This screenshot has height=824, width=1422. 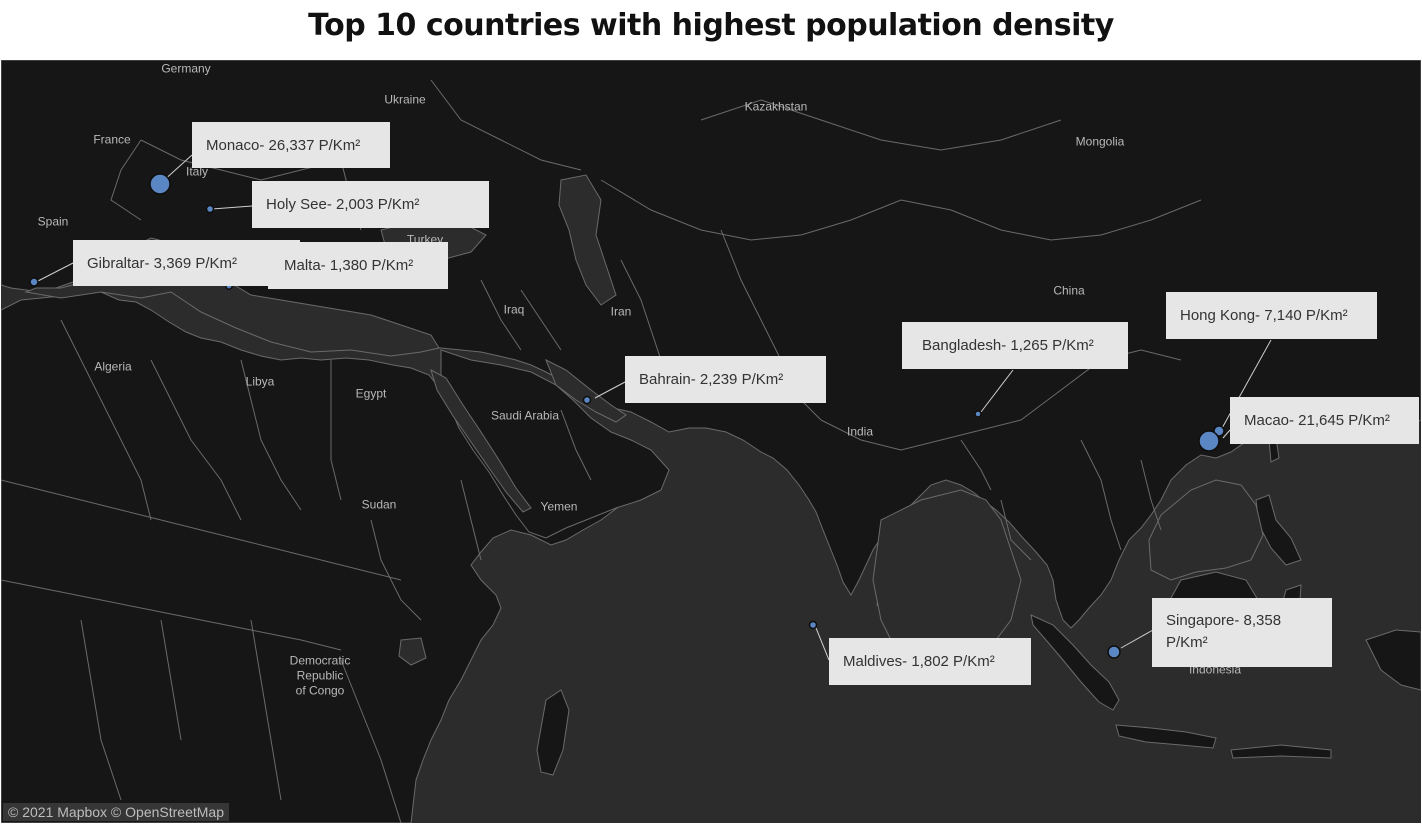 What do you see at coordinates (34, 282) in the screenshot?
I see `gibraltar-marker` at bounding box center [34, 282].